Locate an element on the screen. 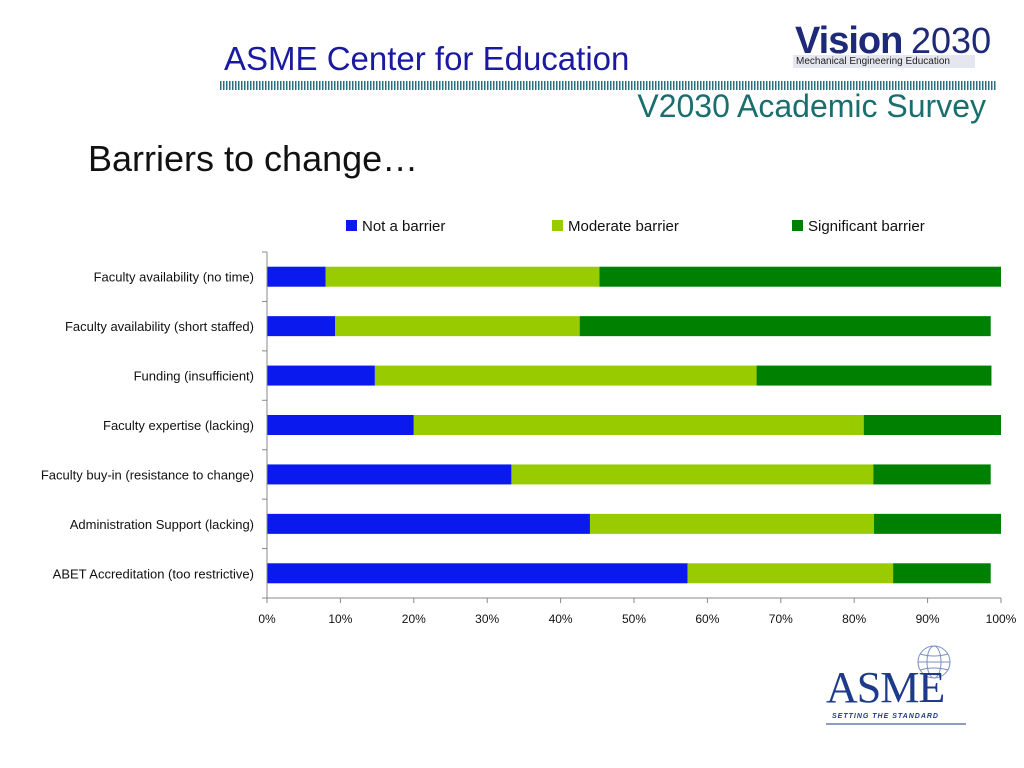 This screenshot has width=1024, height=768. x-tick-label: 0% is located at coordinates (267, 619).